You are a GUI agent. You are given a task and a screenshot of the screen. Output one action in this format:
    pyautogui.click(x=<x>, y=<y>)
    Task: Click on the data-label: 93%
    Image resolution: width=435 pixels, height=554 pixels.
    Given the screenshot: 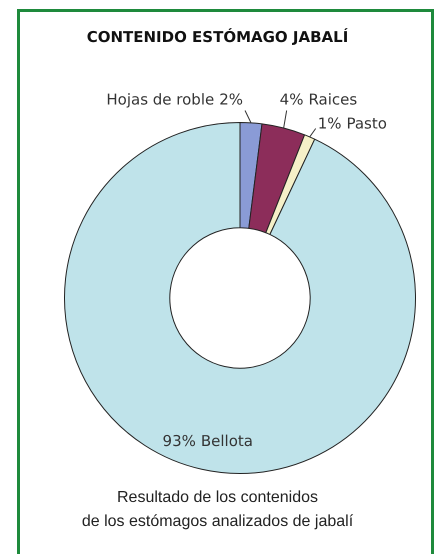 What is the action you would take?
    pyautogui.click(x=179, y=441)
    